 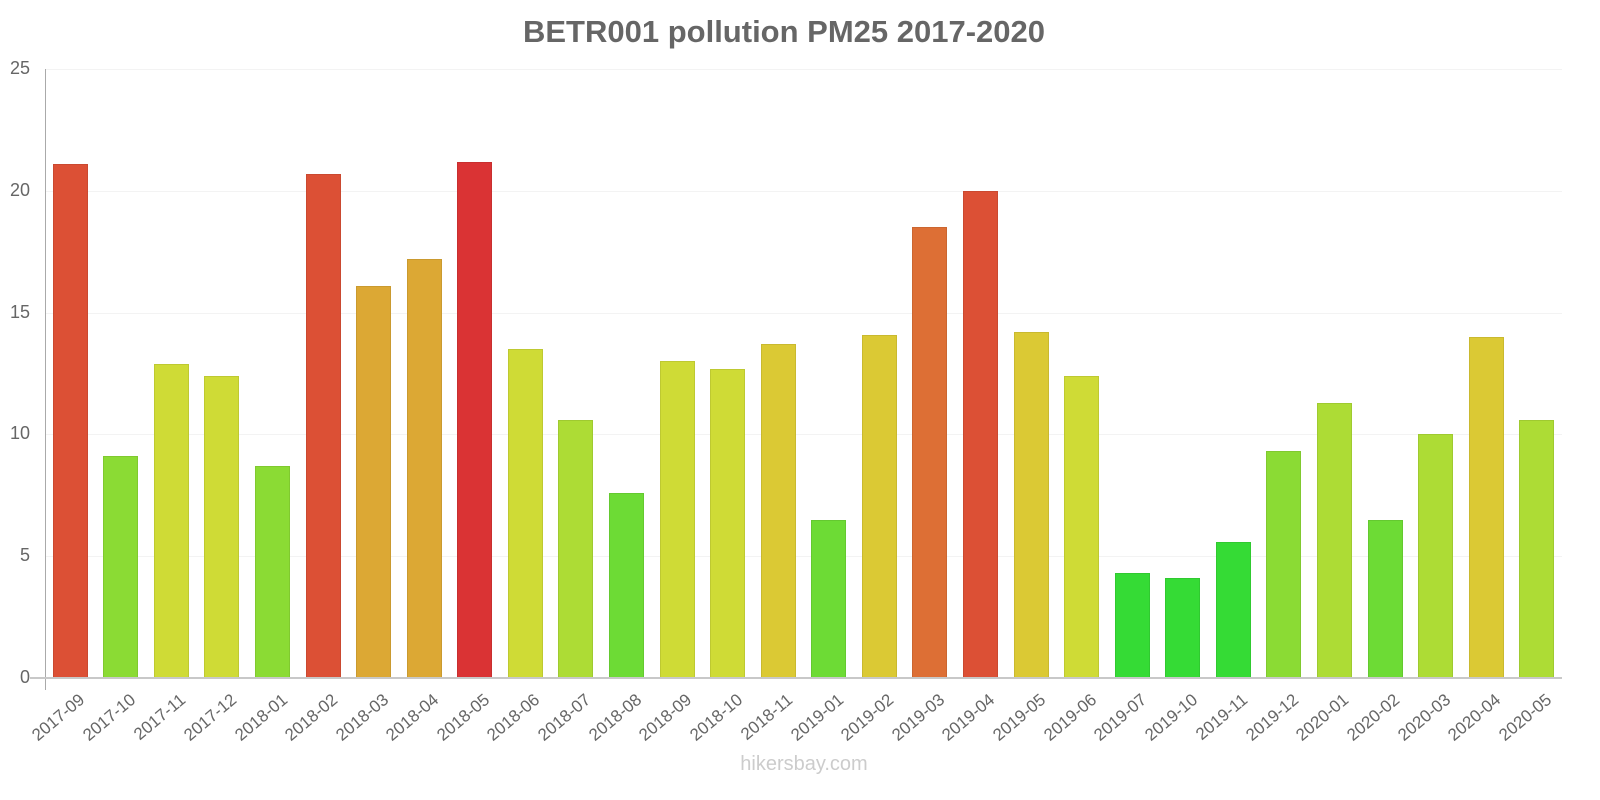 I want to click on watermark: hikersbay.com, so click(x=804, y=764).